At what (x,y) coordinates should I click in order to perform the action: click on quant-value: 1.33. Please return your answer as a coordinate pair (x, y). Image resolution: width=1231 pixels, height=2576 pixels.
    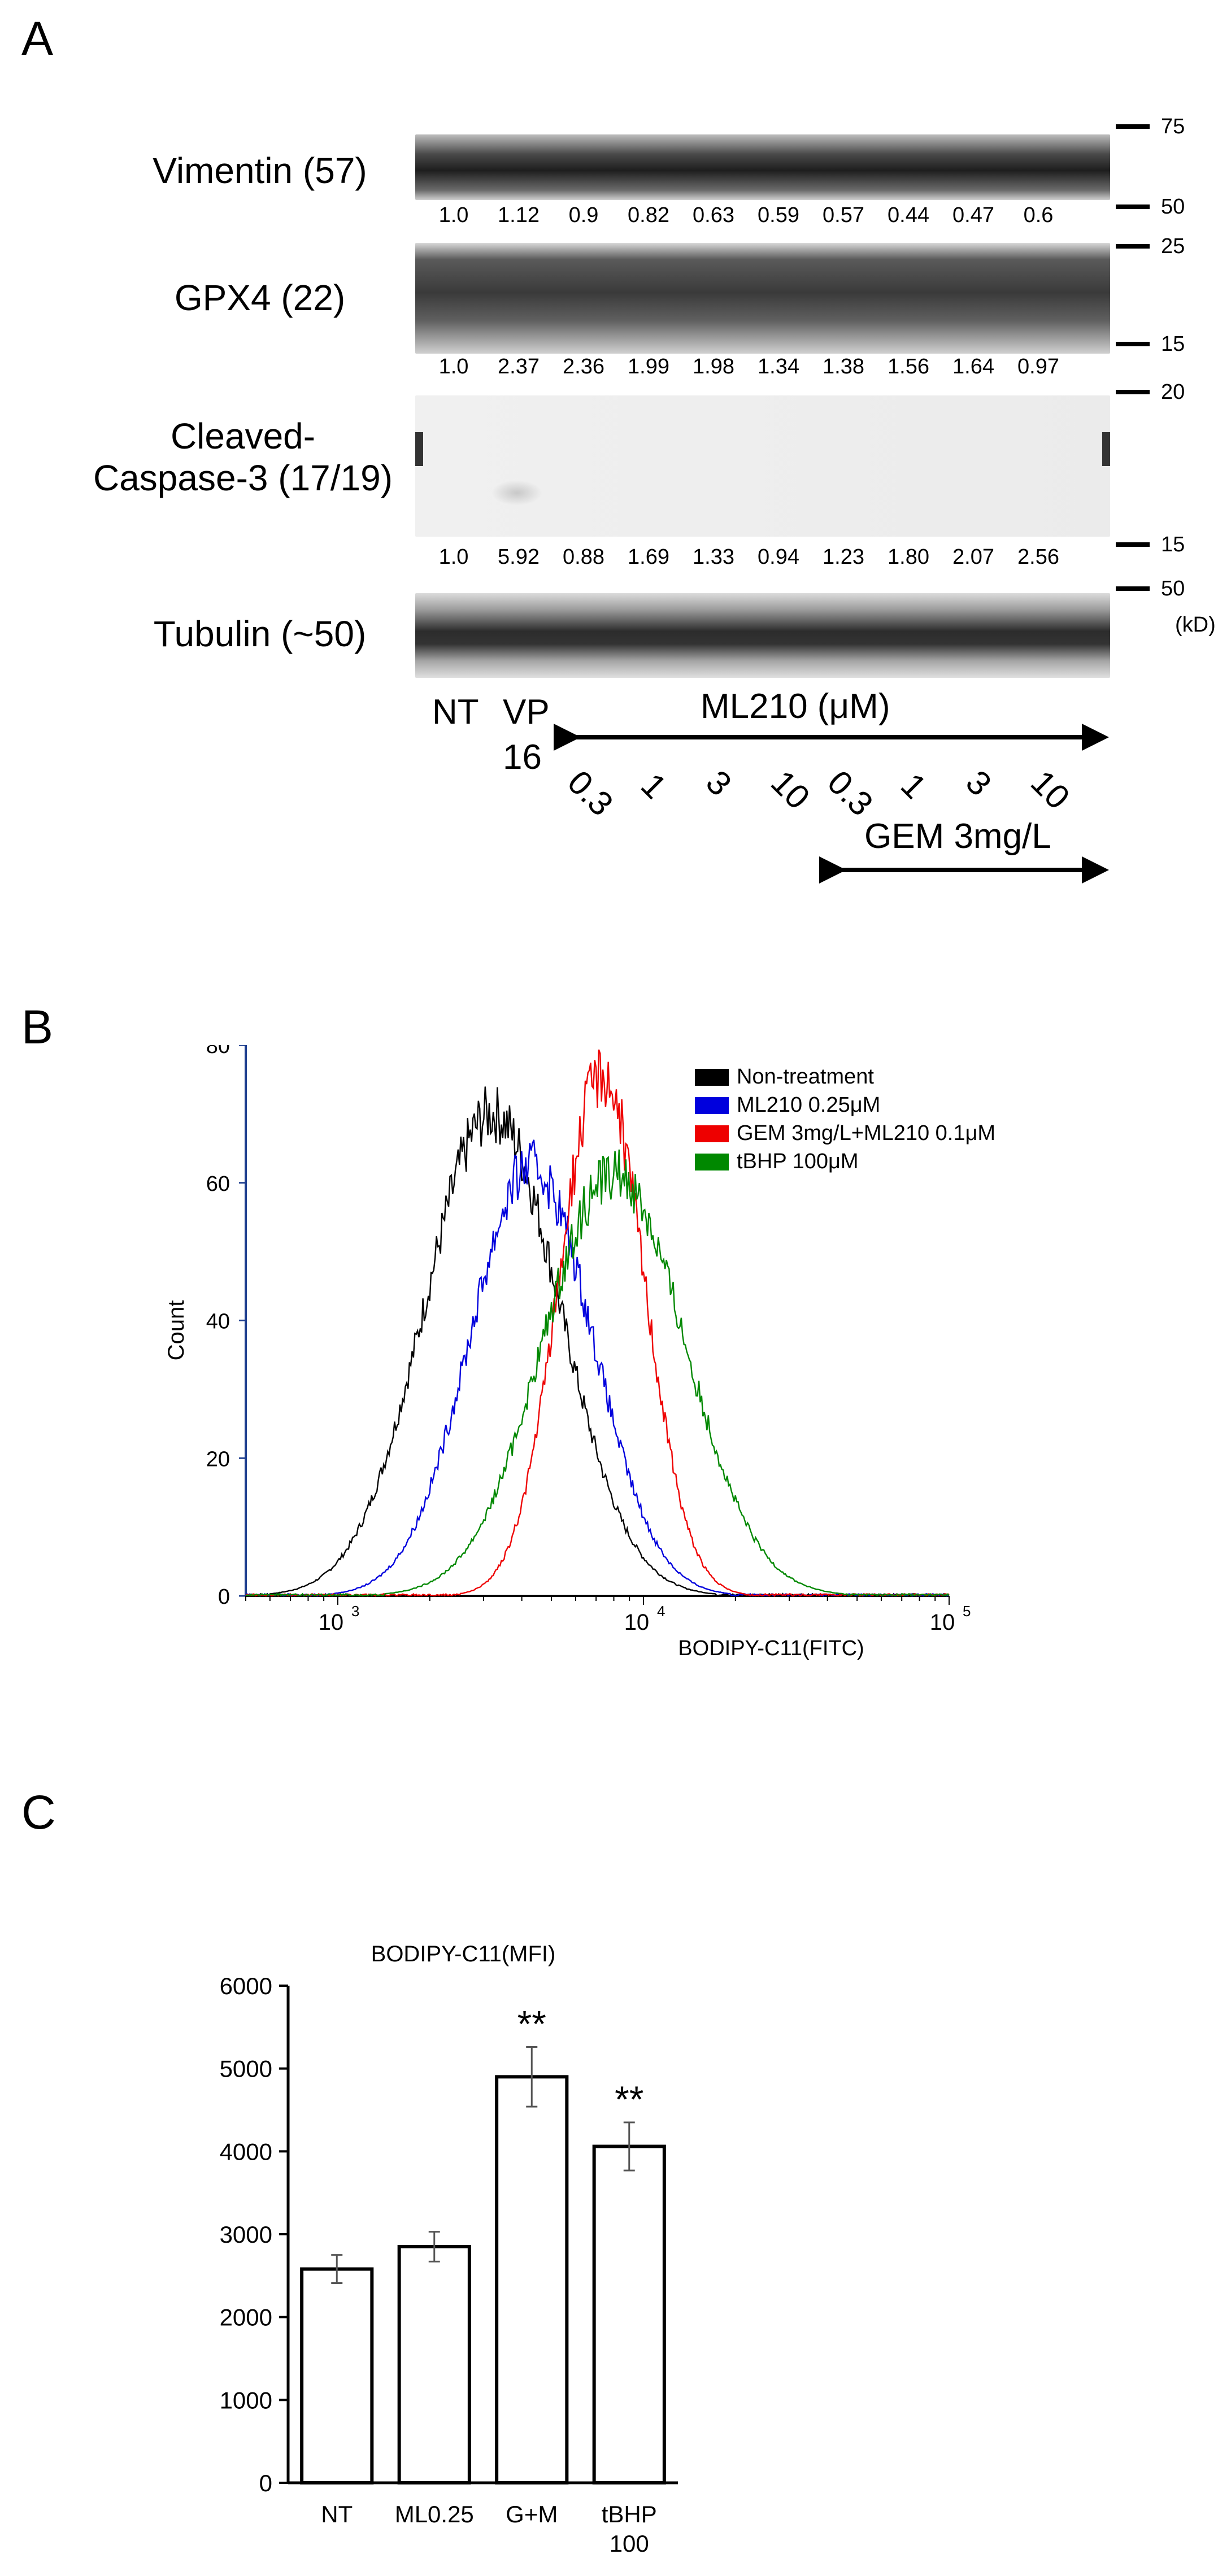
    Looking at the image, I should click on (713, 557).